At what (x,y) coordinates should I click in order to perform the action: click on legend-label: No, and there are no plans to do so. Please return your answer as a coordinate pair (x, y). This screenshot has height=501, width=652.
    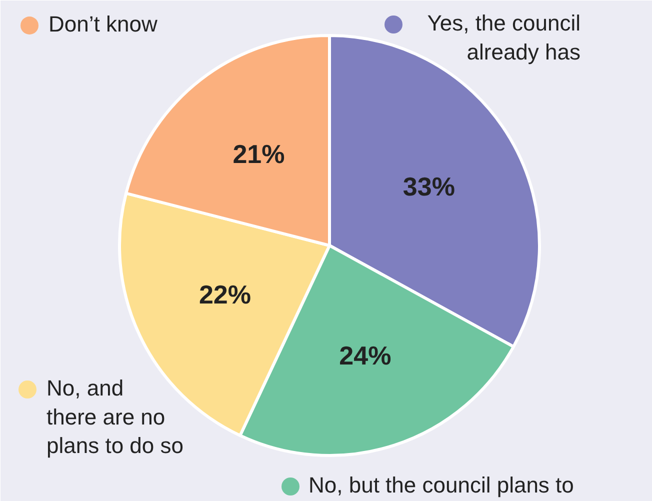
    Looking at the image, I should click on (115, 417).